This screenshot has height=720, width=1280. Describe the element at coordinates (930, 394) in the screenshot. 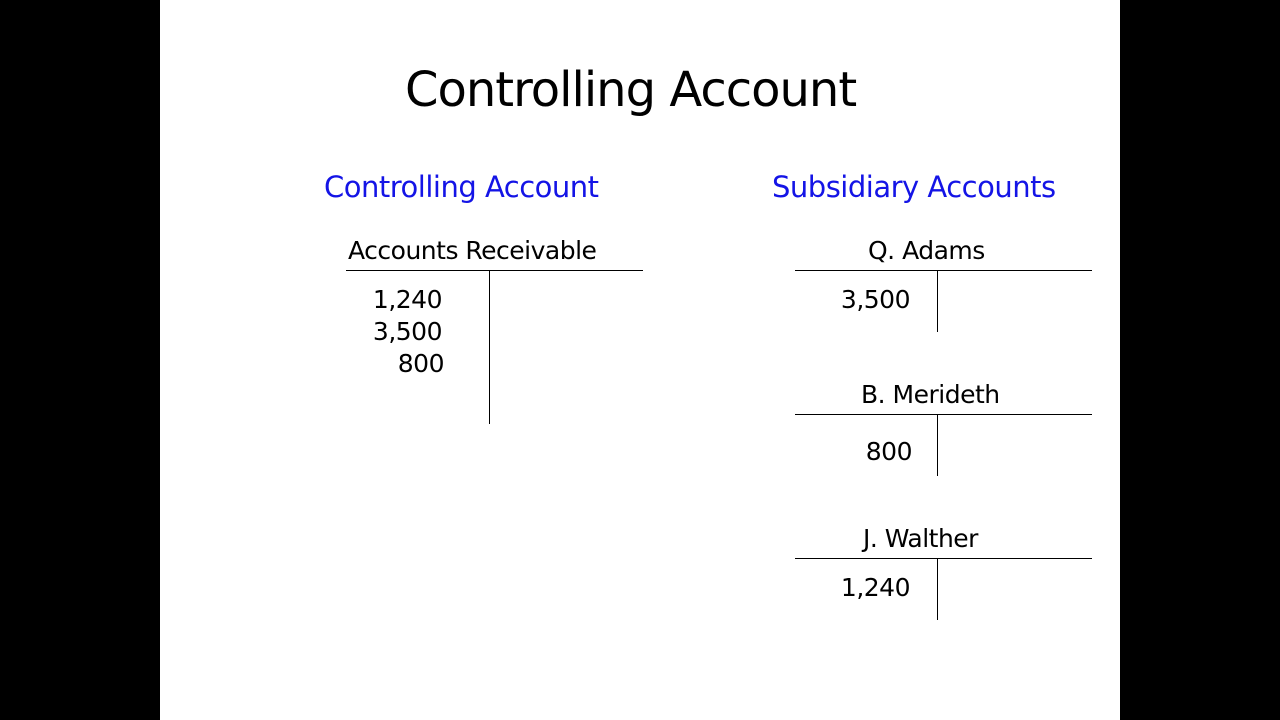

I see `account-name: B. Merideth` at that location.